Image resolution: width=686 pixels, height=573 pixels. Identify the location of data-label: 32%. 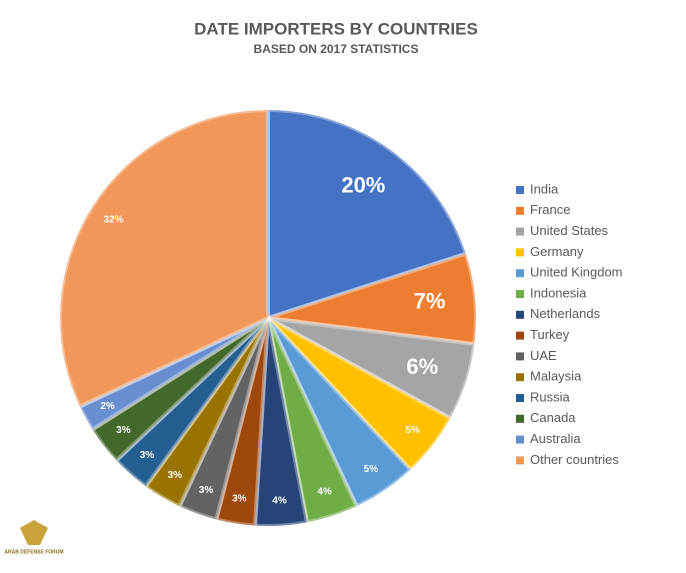
(113, 220).